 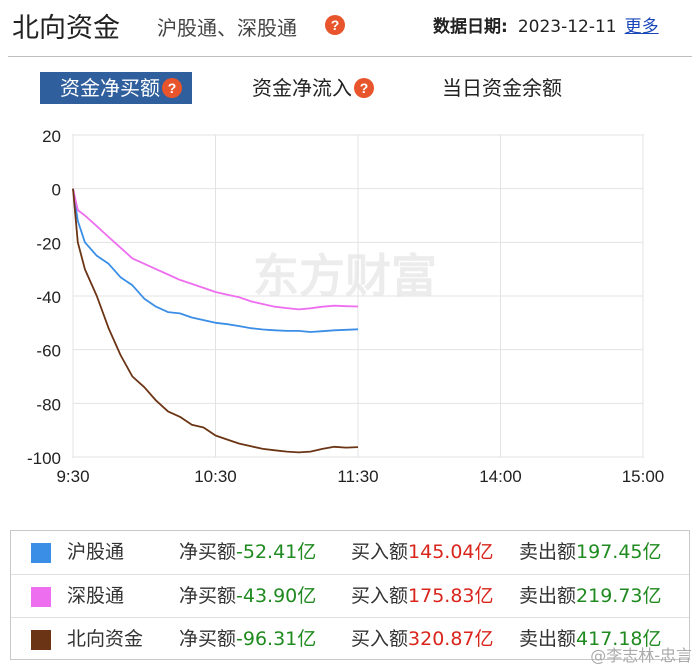 What do you see at coordinates (105, 639) in the screenshot?
I see `legend-name: 北向资金` at bounding box center [105, 639].